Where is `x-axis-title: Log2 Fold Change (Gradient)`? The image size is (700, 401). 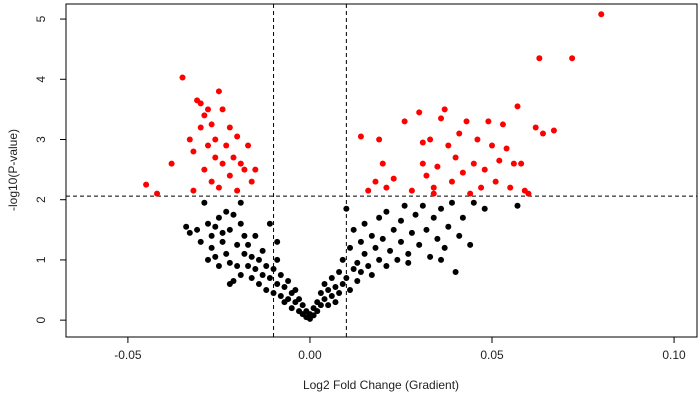 x-axis-title: Log2 Fold Change (Gradient) is located at coordinates (381, 385).